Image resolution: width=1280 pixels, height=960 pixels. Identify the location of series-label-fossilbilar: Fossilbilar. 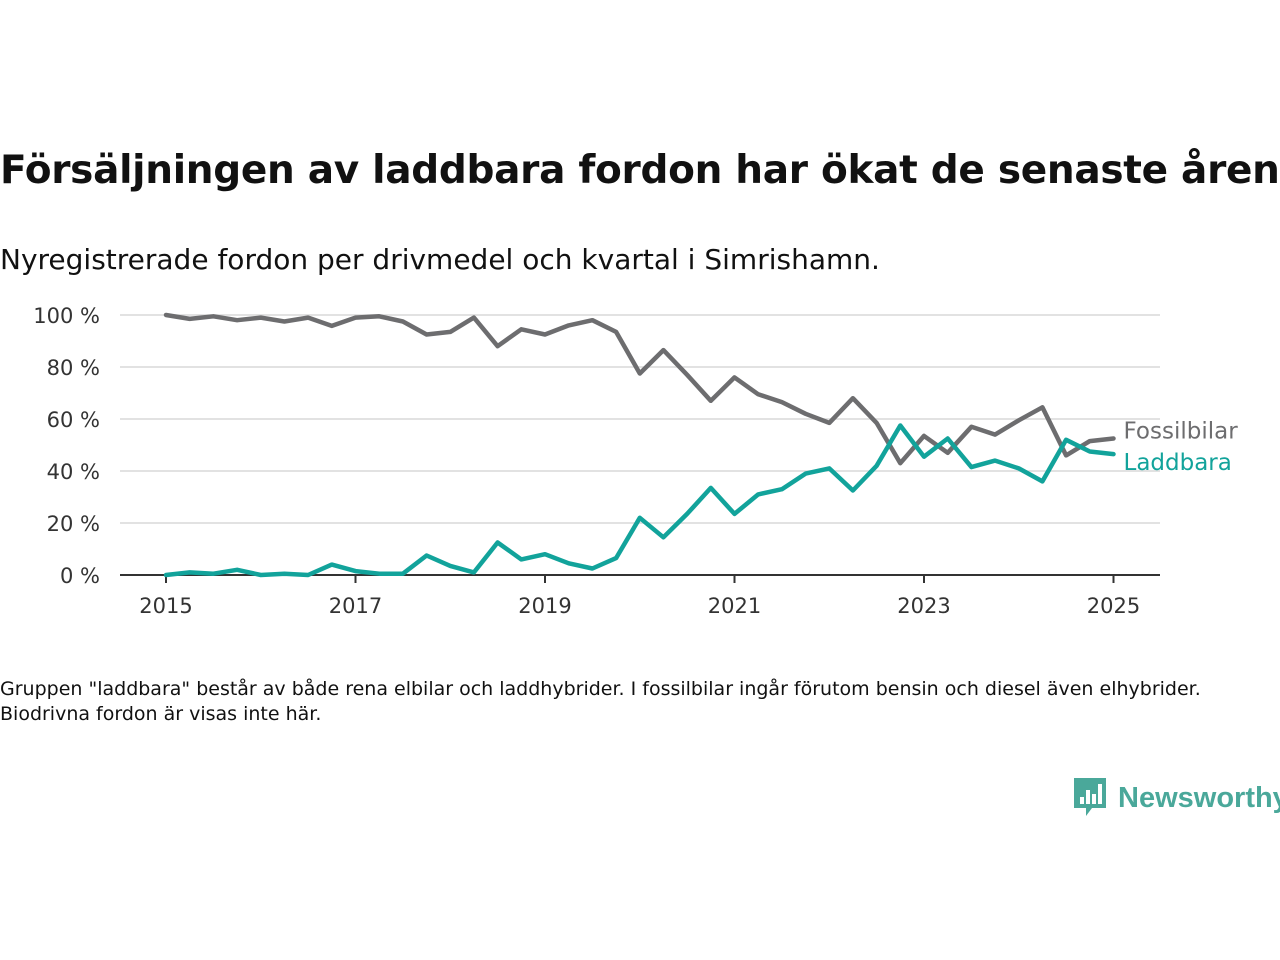
(1181, 432).